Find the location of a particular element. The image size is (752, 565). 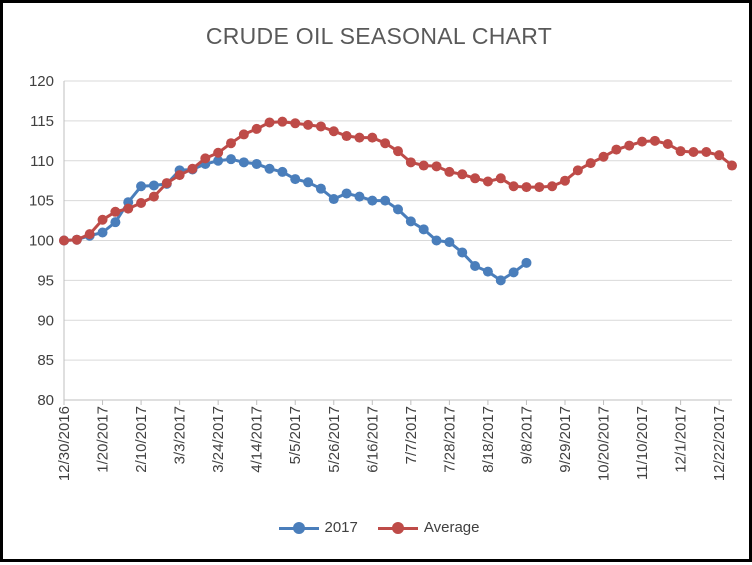

legend: 2017 Average is located at coordinates (377, 527).